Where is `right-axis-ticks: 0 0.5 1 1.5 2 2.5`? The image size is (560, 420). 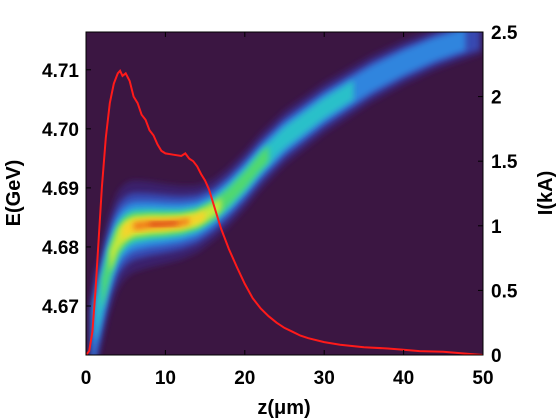
right-axis-ticks: 0 0.5 1 1.5 2 2.5 is located at coordinates (498, 195).